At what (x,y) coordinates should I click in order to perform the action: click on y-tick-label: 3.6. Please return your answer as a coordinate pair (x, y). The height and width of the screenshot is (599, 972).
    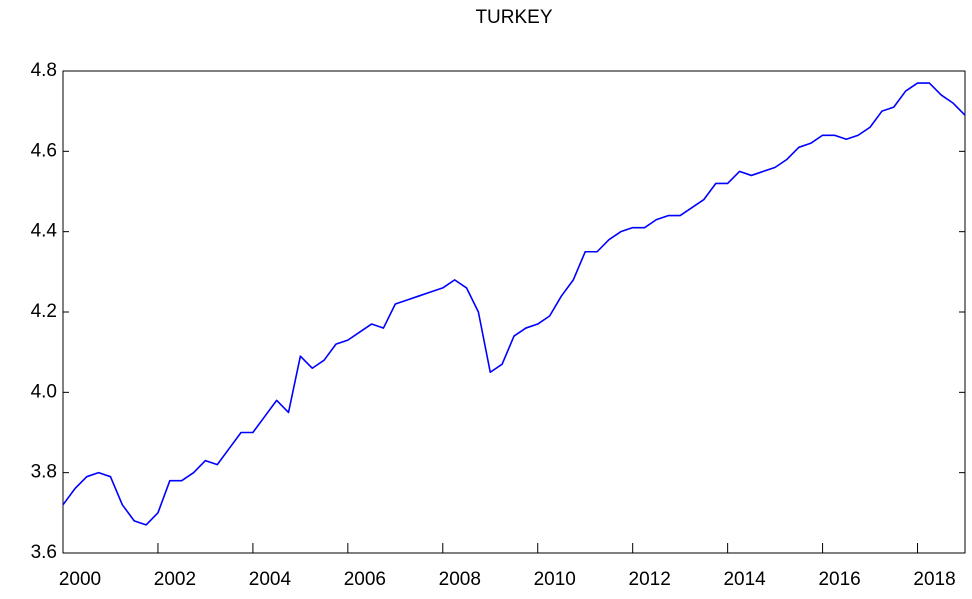
    Looking at the image, I should click on (44, 552).